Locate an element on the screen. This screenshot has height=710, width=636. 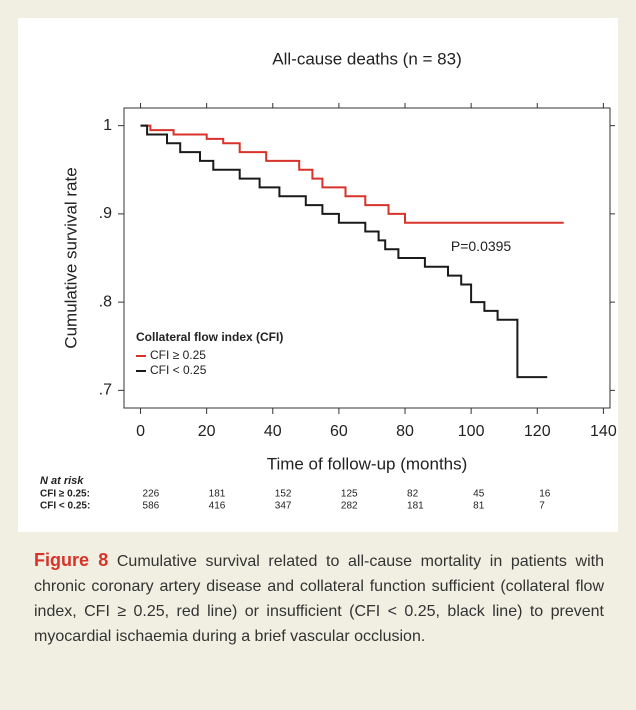
annotation: P=0.0395 is located at coordinates (481, 246).